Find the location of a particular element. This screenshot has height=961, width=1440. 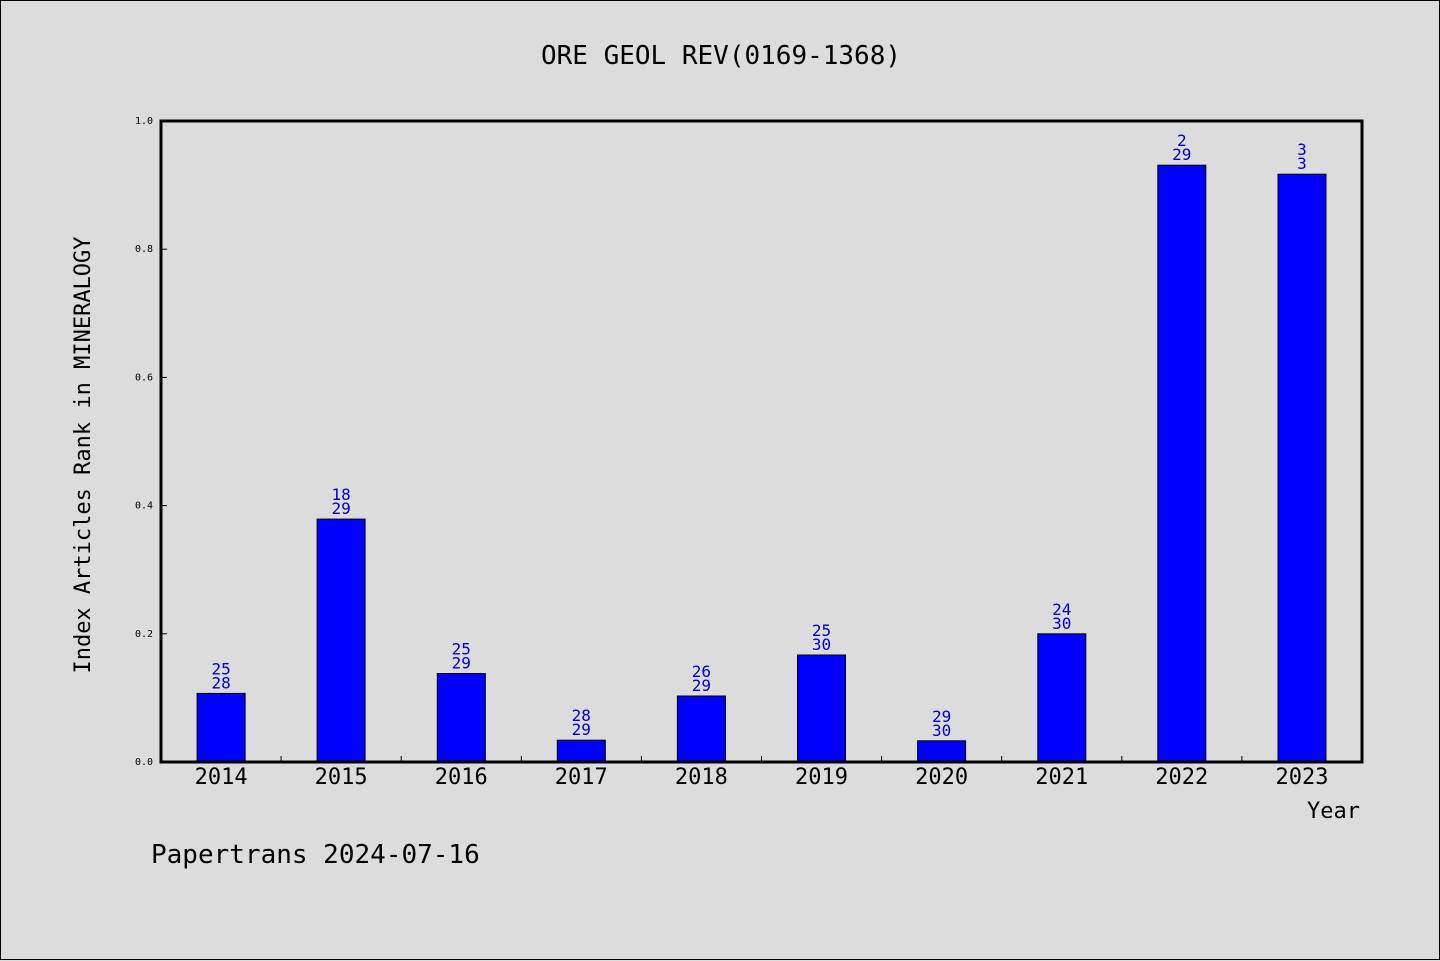

x-tick-label-2015: 2015 is located at coordinates (341, 777).